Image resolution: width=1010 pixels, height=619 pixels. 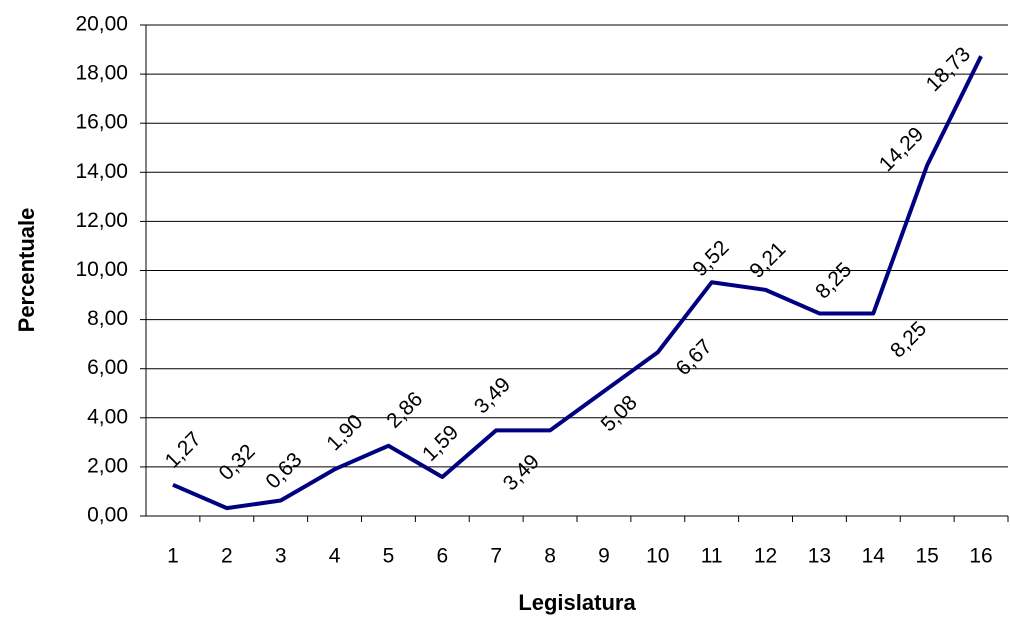 What do you see at coordinates (440, 443) in the screenshot?
I see `data-label: 1,59` at bounding box center [440, 443].